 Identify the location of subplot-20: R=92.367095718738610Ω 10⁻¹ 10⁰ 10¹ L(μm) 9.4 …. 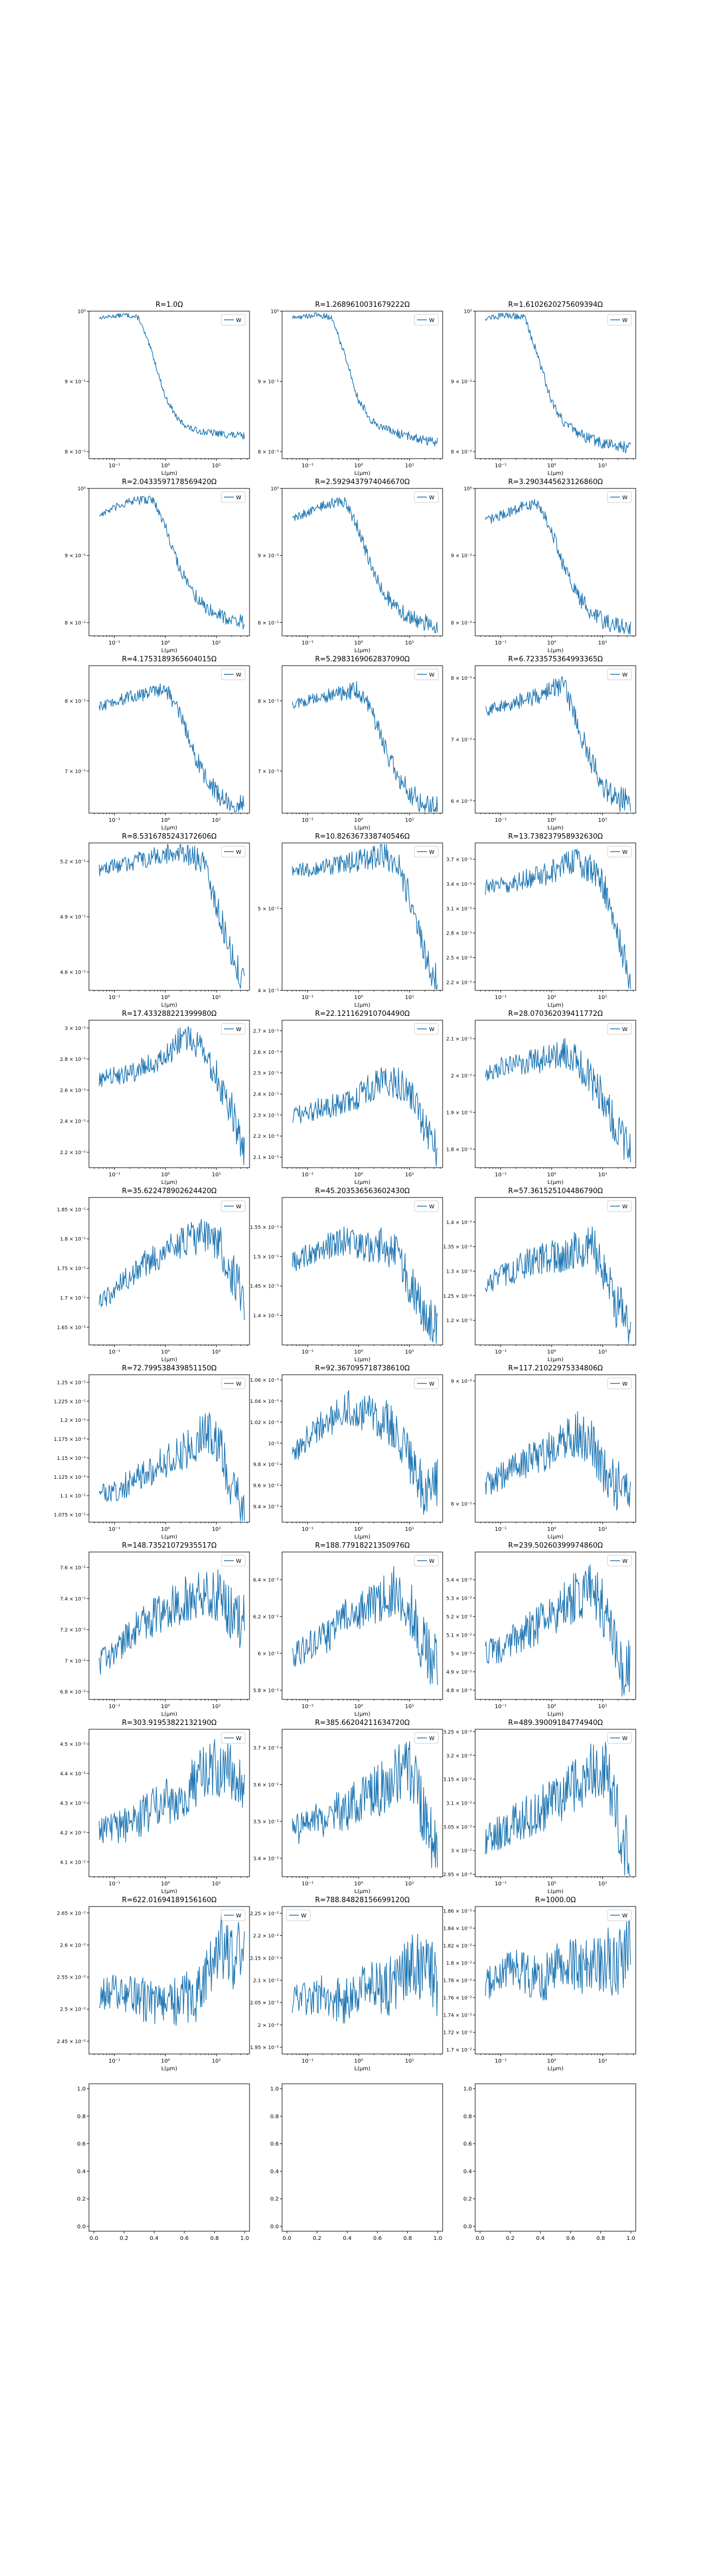
(346, 1452).